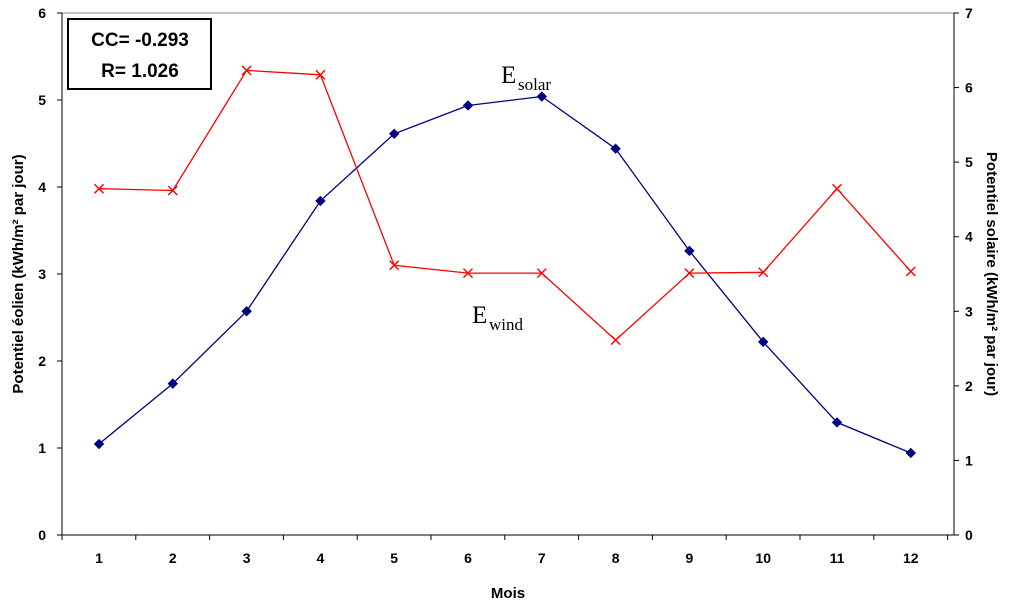 This screenshot has width=1009, height=606. Describe the element at coordinates (969, 162) in the screenshot. I see `y-right-tick-label: 5` at that location.